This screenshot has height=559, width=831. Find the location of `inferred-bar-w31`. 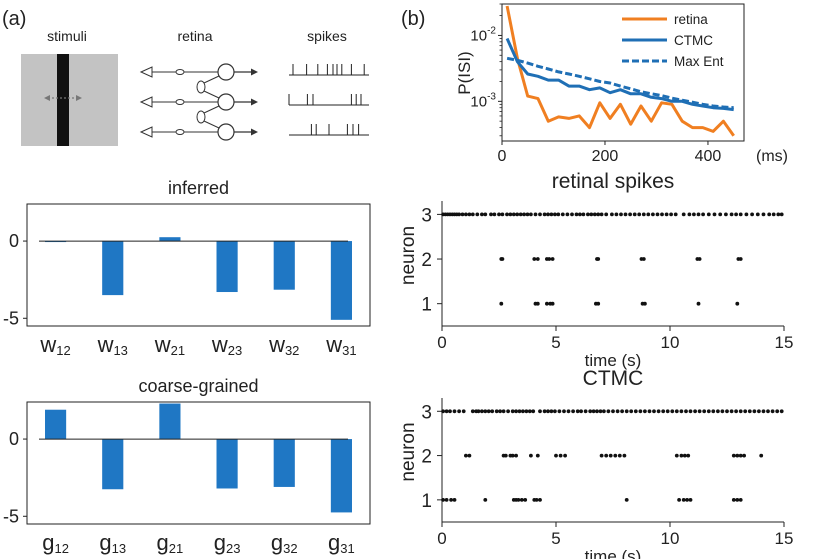

inferred-bar-w31 is located at coordinates (341, 280).